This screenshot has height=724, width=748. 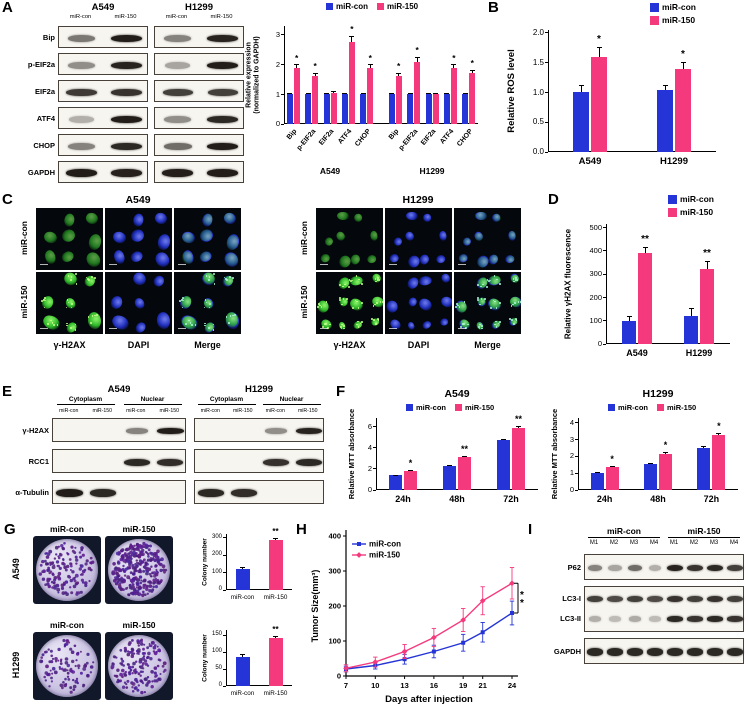 What do you see at coordinates (259, 389) in the screenshot?
I see `cell-line-title: H1299` at bounding box center [259, 389].